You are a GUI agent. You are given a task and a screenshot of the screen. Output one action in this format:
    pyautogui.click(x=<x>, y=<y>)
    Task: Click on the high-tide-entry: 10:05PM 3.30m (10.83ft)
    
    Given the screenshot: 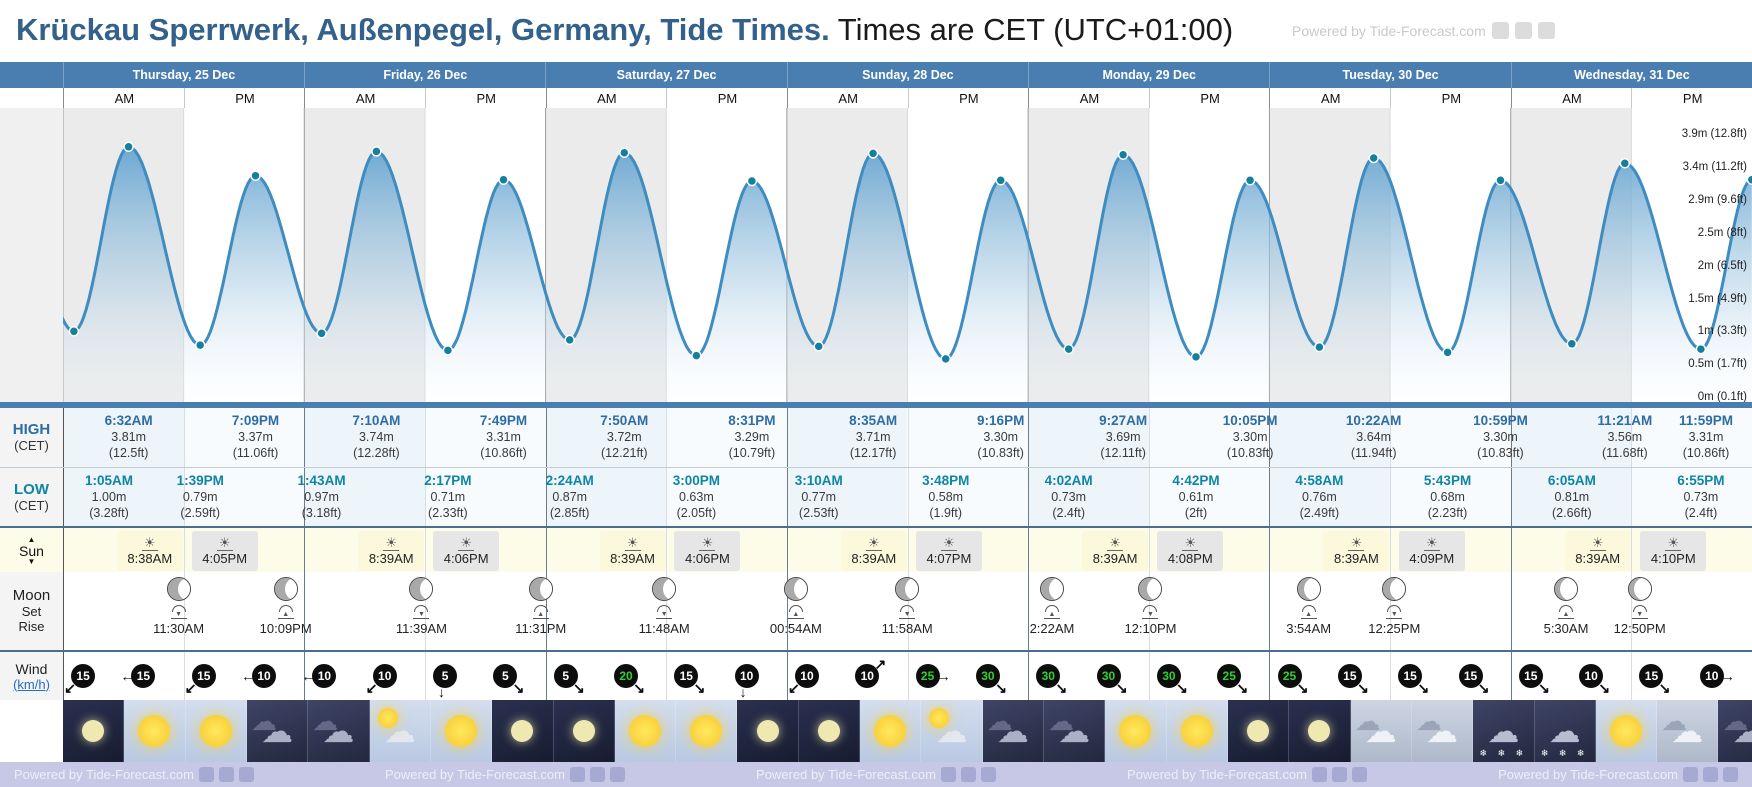 What is the action you would take?
    pyautogui.click(x=1250, y=437)
    